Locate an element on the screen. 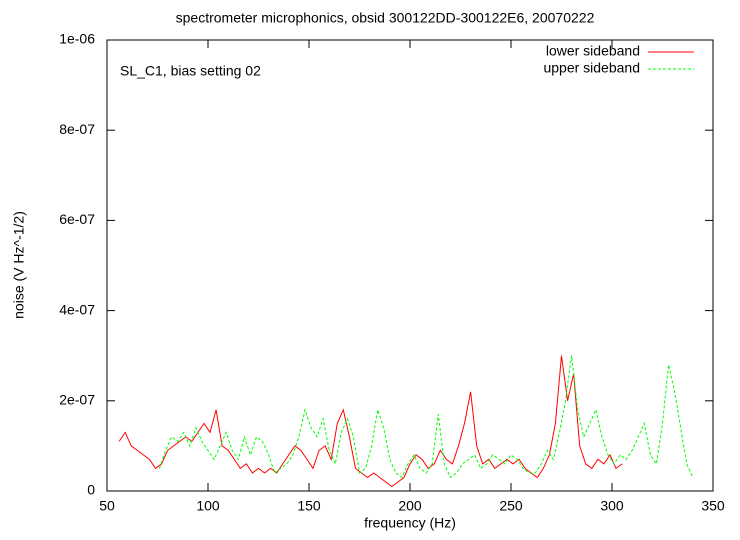 This screenshot has width=740, height=540. y-tick-label: 0 is located at coordinates (91, 490).